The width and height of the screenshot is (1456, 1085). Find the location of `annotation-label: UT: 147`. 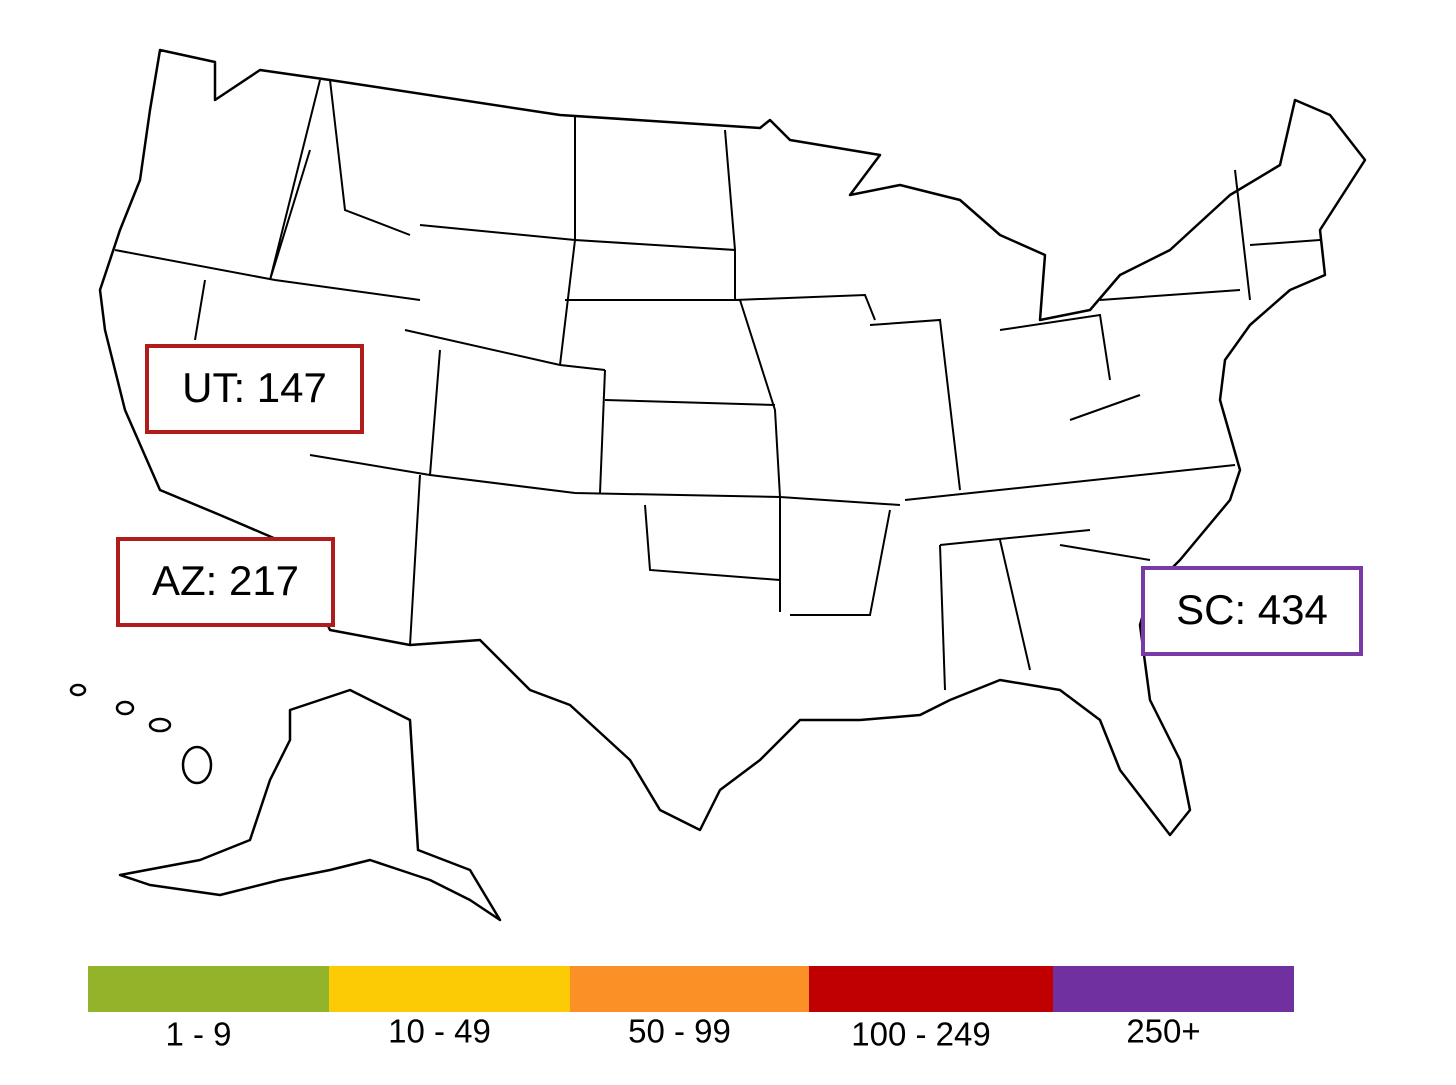

annotation-label: UT: 147 is located at coordinates (254, 387).